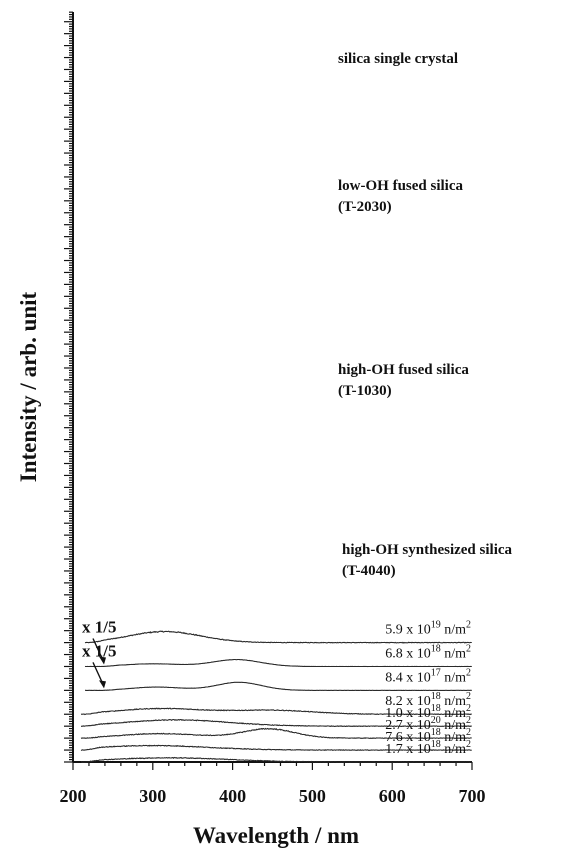  What do you see at coordinates (312, 796) in the screenshot?
I see `x-tick-label: 500` at bounding box center [312, 796].